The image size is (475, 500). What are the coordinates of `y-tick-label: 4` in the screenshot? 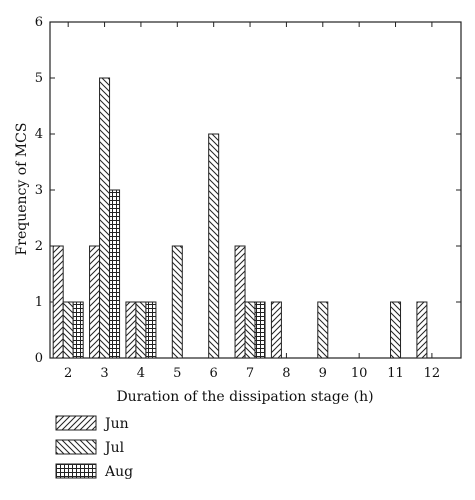 It's located at (39, 134).